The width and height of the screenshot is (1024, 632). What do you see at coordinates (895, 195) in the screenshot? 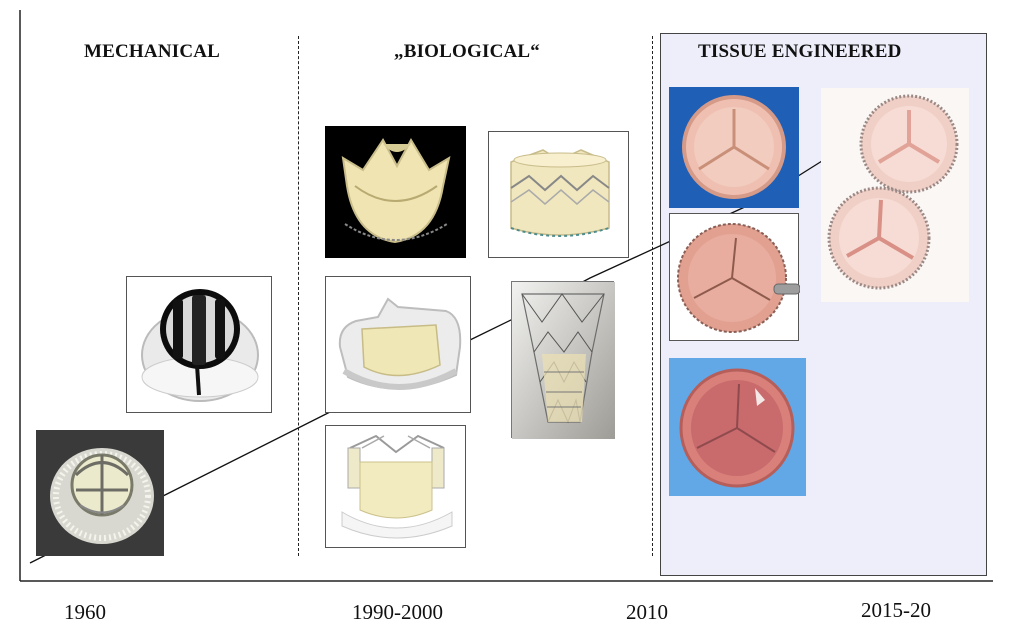
I see `tissue-engineered-stented-valves-photo` at bounding box center [895, 195].